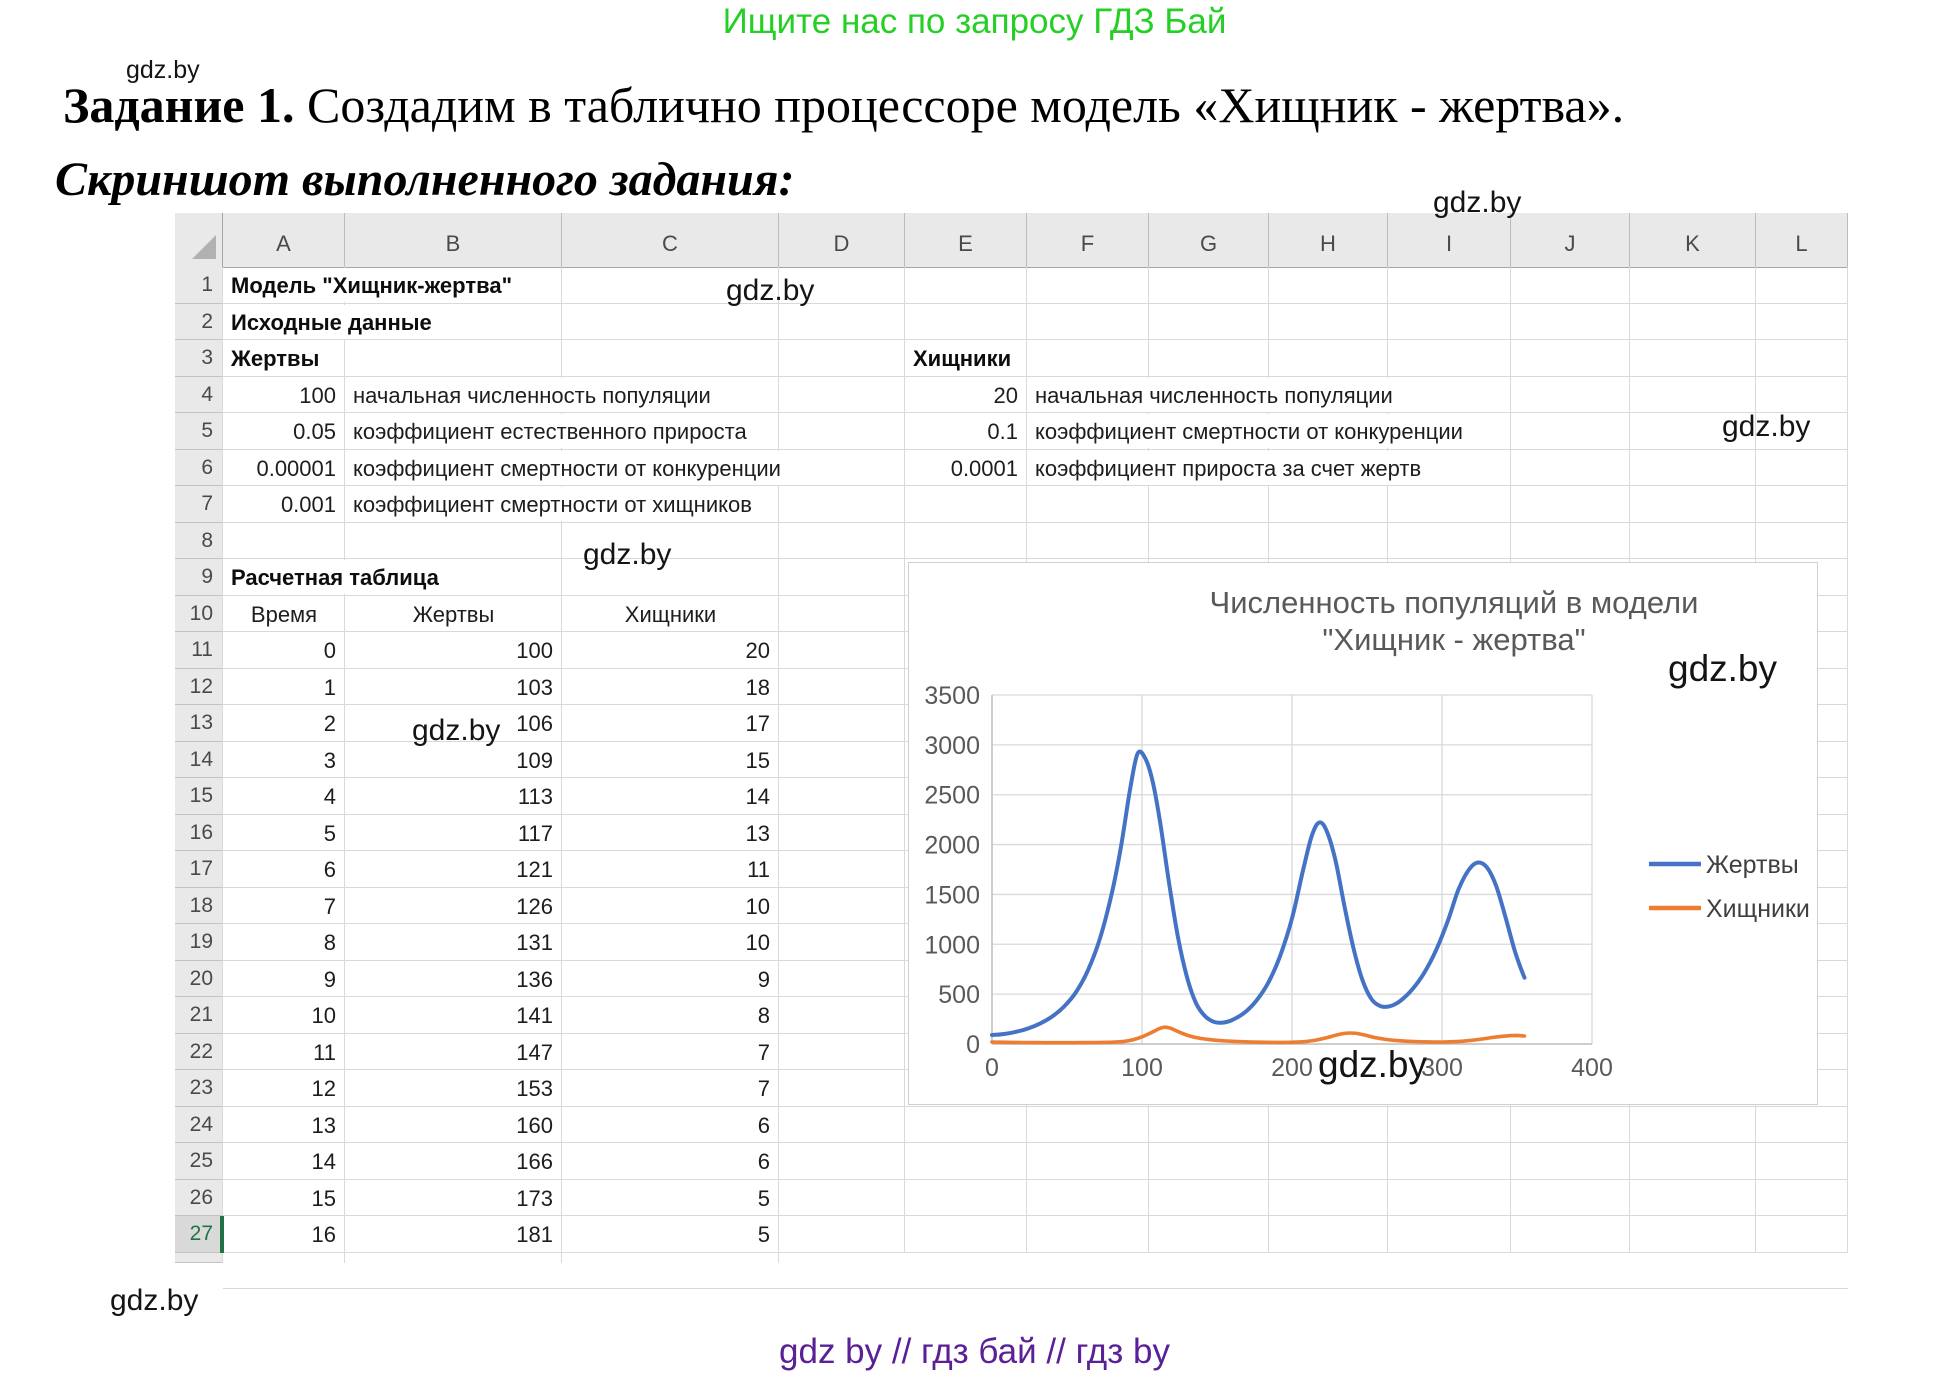 Image resolution: width=1949 pixels, height=1376 pixels. Describe the element at coordinates (1212, 394) in the screenshot. I see `cell-F4: начальная численность популяции` at that location.